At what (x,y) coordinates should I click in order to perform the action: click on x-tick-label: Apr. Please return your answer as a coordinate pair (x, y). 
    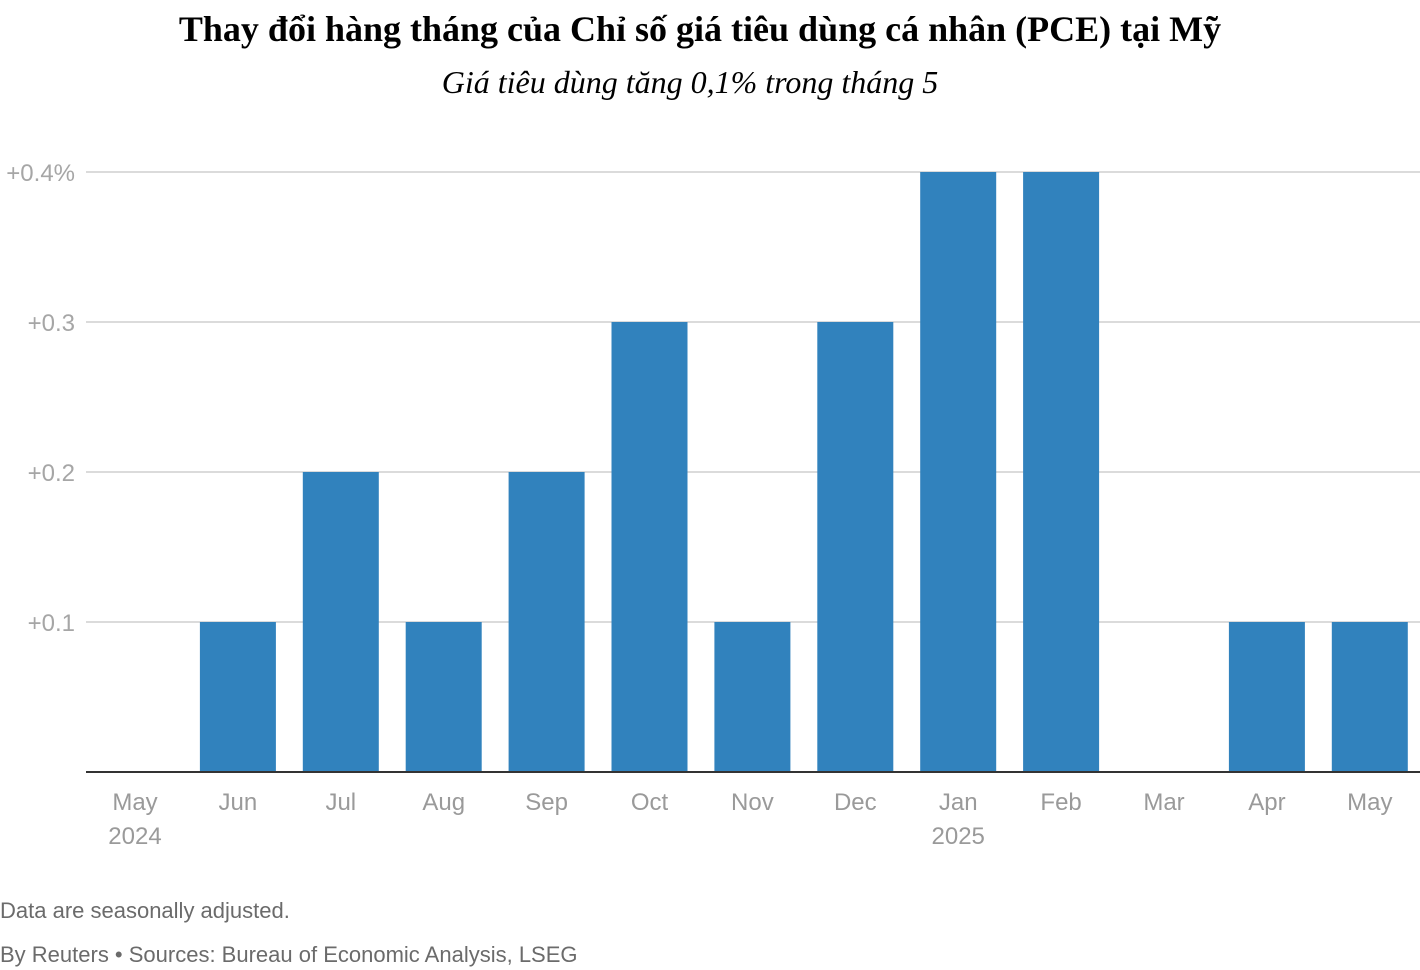
    Looking at the image, I should click on (1266, 802).